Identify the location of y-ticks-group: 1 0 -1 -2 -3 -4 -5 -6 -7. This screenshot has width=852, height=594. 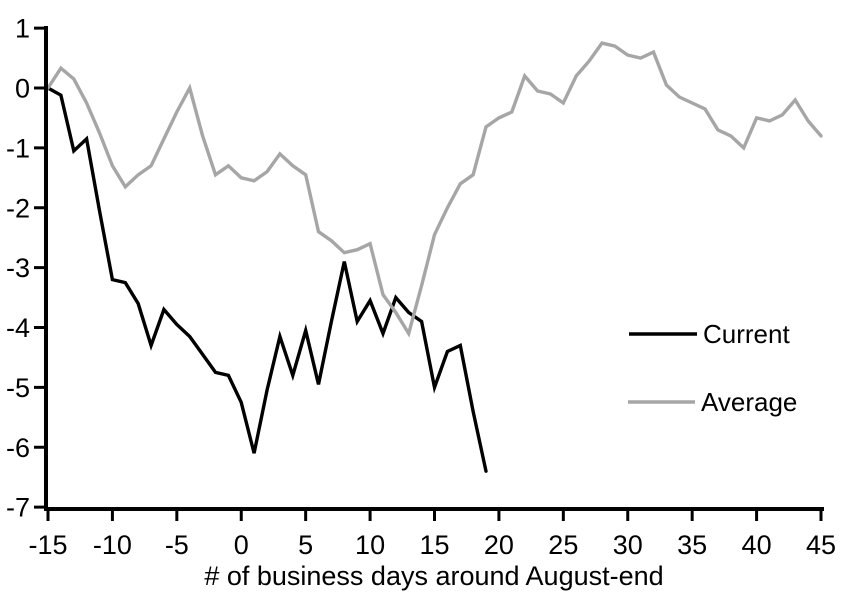
(26, 268).